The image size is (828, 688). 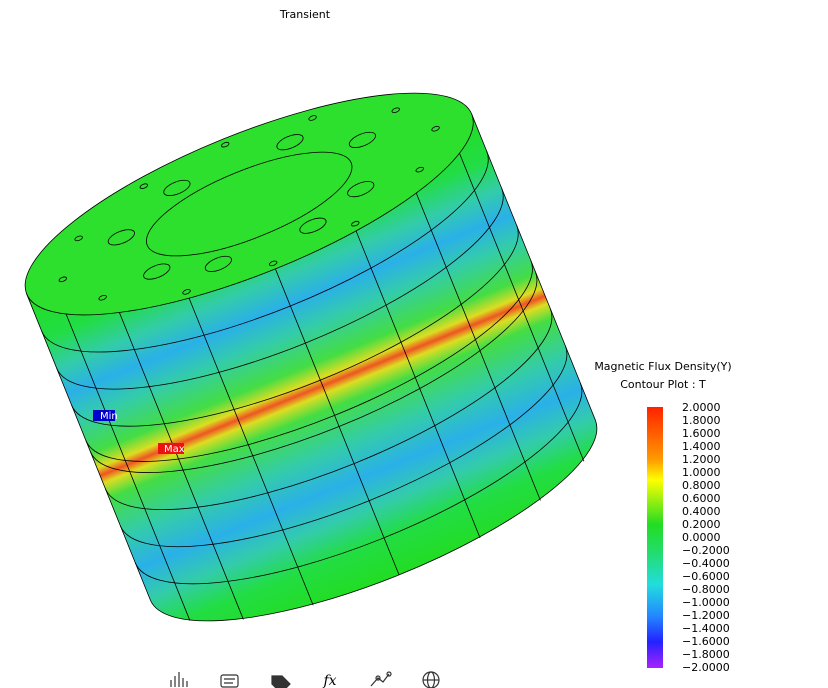 What do you see at coordinates (706, 602) in the screenshot?
I see `legend-label: −1.0000` at bounding box center [706, 602].